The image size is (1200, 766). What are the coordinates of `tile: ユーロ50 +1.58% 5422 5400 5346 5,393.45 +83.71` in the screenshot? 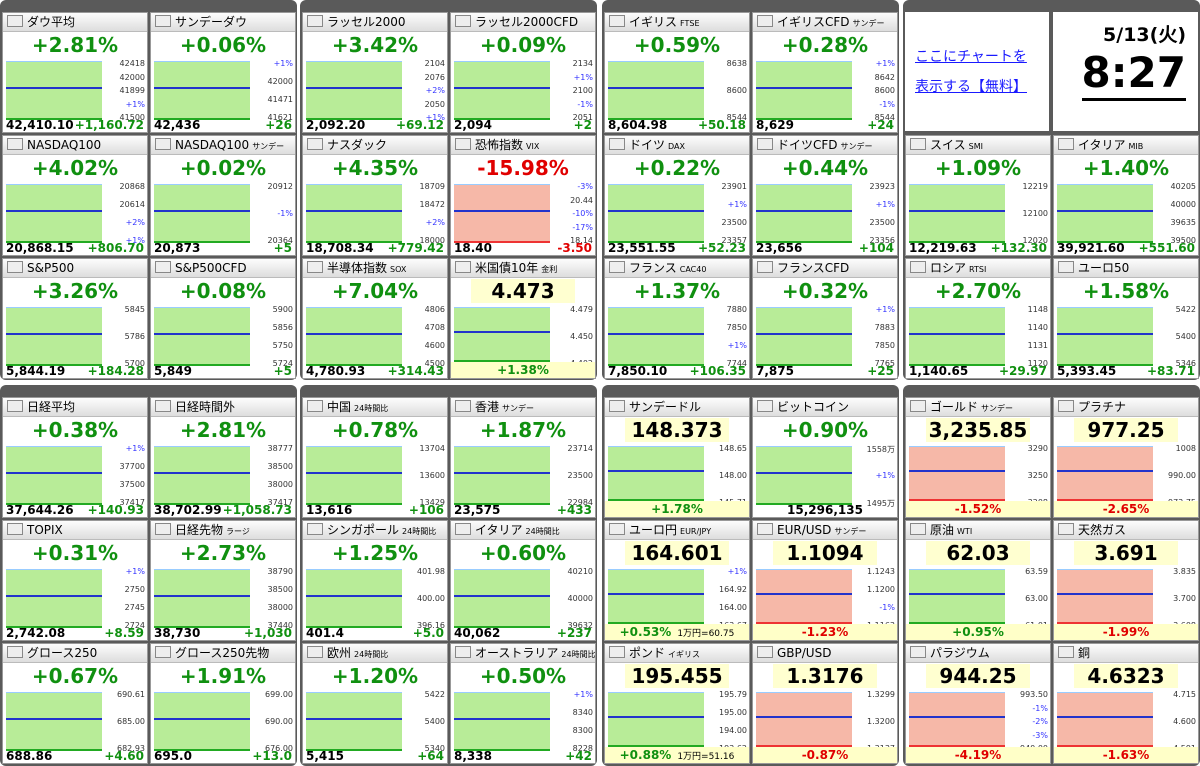 It's located at (1126, 318).